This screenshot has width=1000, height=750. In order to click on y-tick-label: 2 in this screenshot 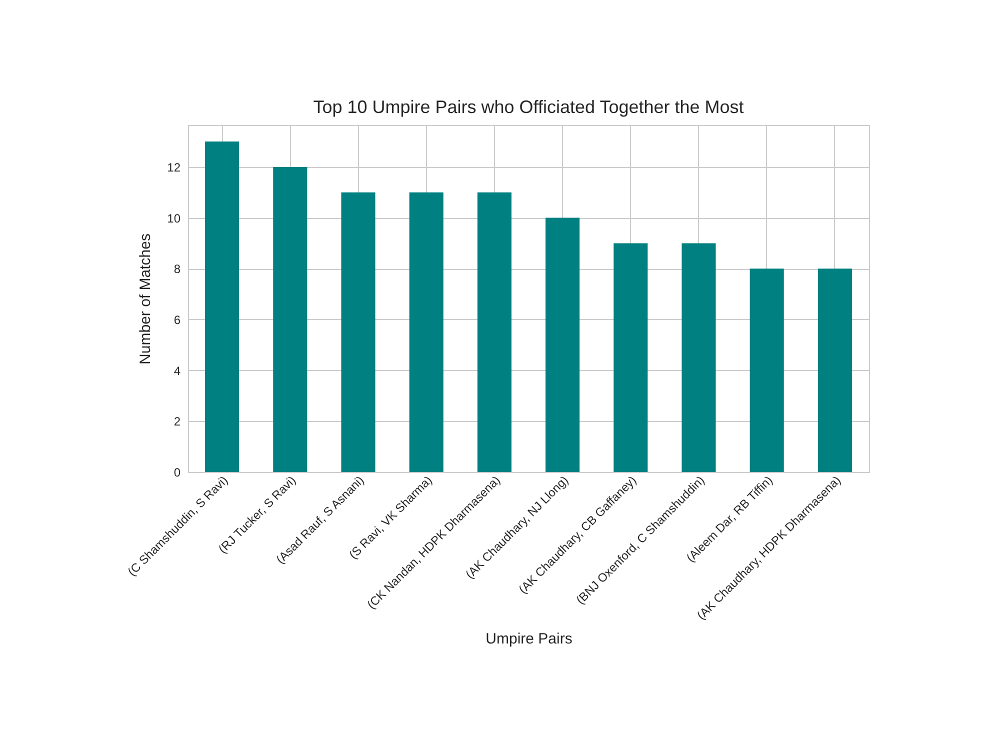, I will do `click(177, 421)`.